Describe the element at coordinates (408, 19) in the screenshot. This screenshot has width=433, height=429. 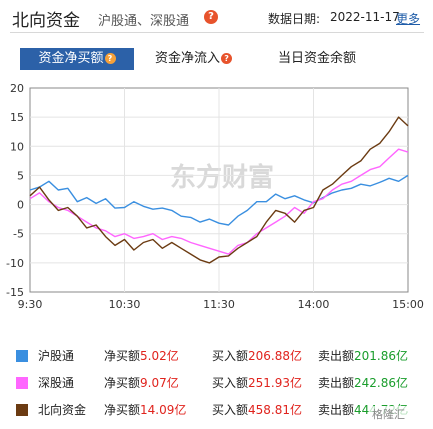
I see `more-link: 更多` at that location.